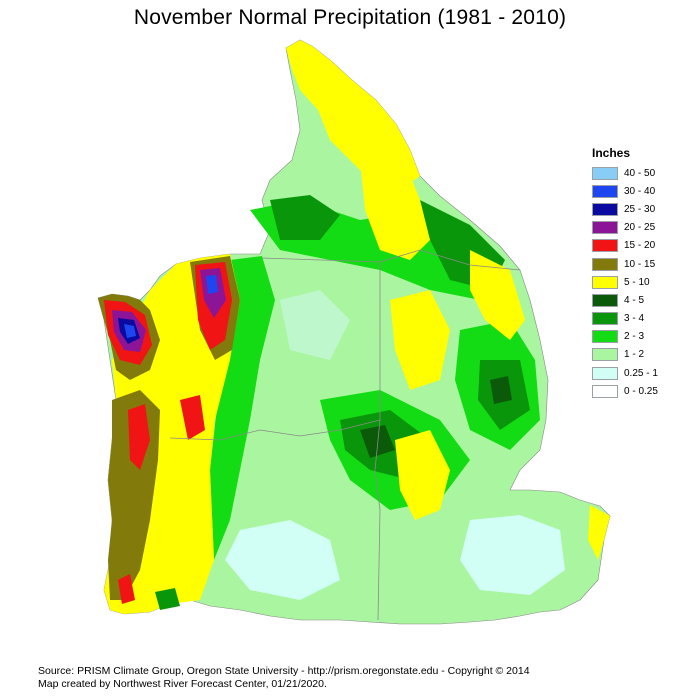 The width and height of the screenshot is (700, 700). What do you see at coordinates (640, 228) in the screenshot?
I see `legend-label: 20 - 25` at bounding box center [640, 228].